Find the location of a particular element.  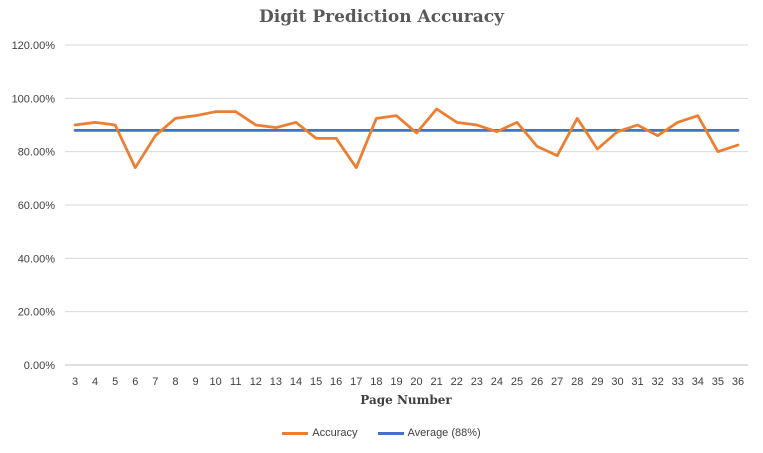

legend-swatch-accuracy is located at coordinates (295, 433).